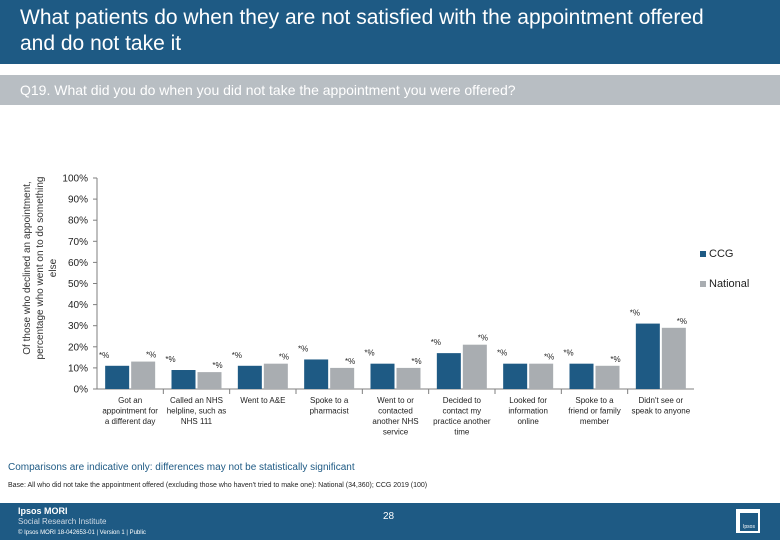 The width and height of the screenshot is (780, 540). I want to click on category-label: contacted, so click(395, 411).